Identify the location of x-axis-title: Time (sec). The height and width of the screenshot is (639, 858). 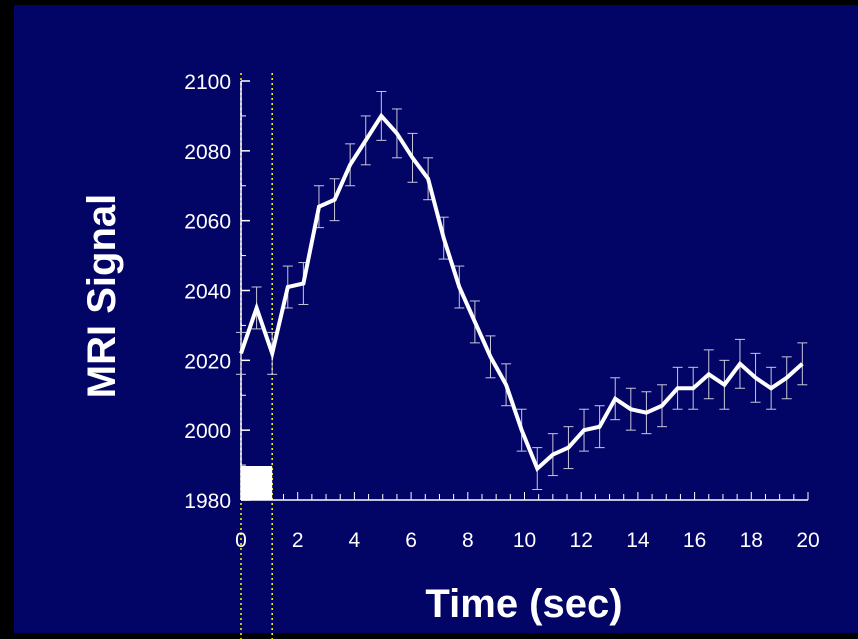
(523, 604).